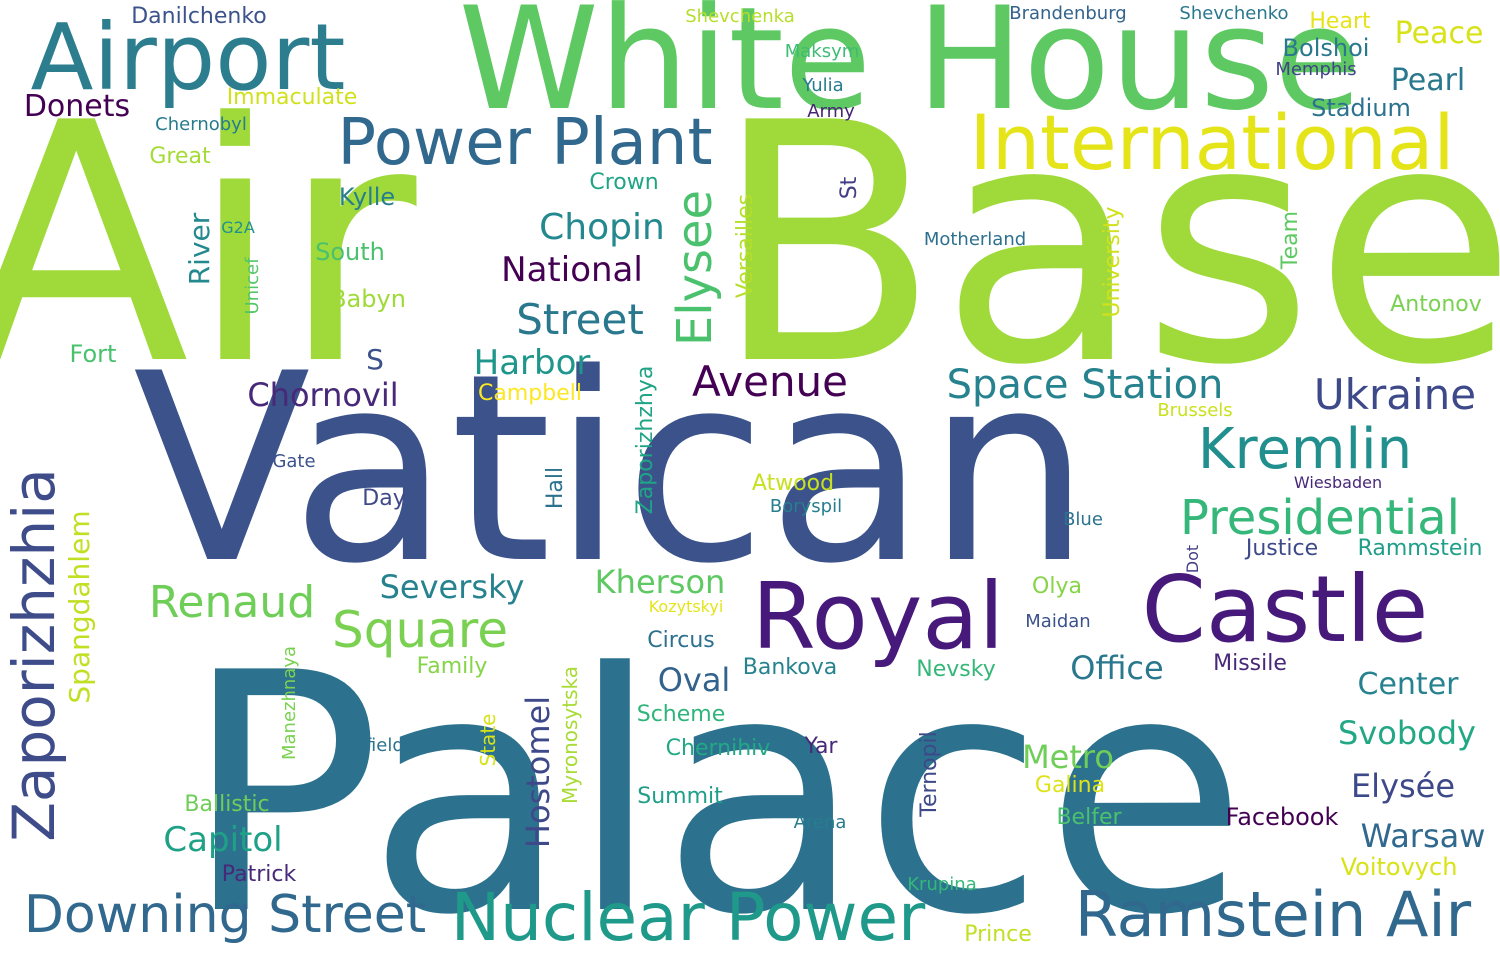 Image resolution: width=1500 pixels, height=960 pixels. I want to click on word-elysee: Elysée, so click(1403, 786).